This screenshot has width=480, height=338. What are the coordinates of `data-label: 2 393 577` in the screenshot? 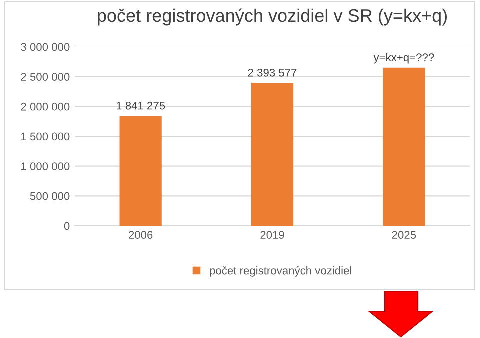 It's located at (272, 72).